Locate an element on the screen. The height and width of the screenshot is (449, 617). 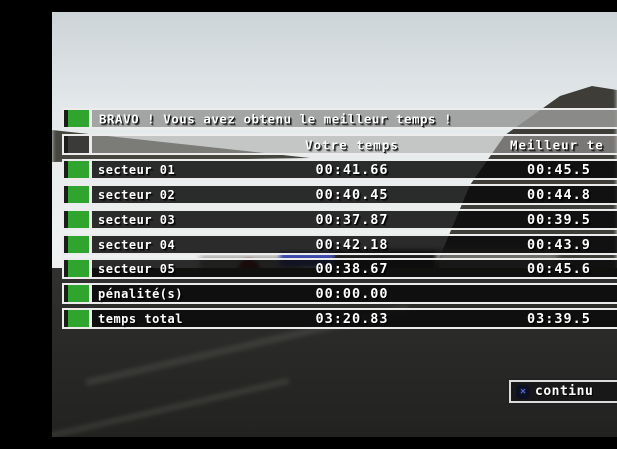
table-row-sector-03: secteur 03 00:37.87 00:39.5 is located at coordinates (339, 219).